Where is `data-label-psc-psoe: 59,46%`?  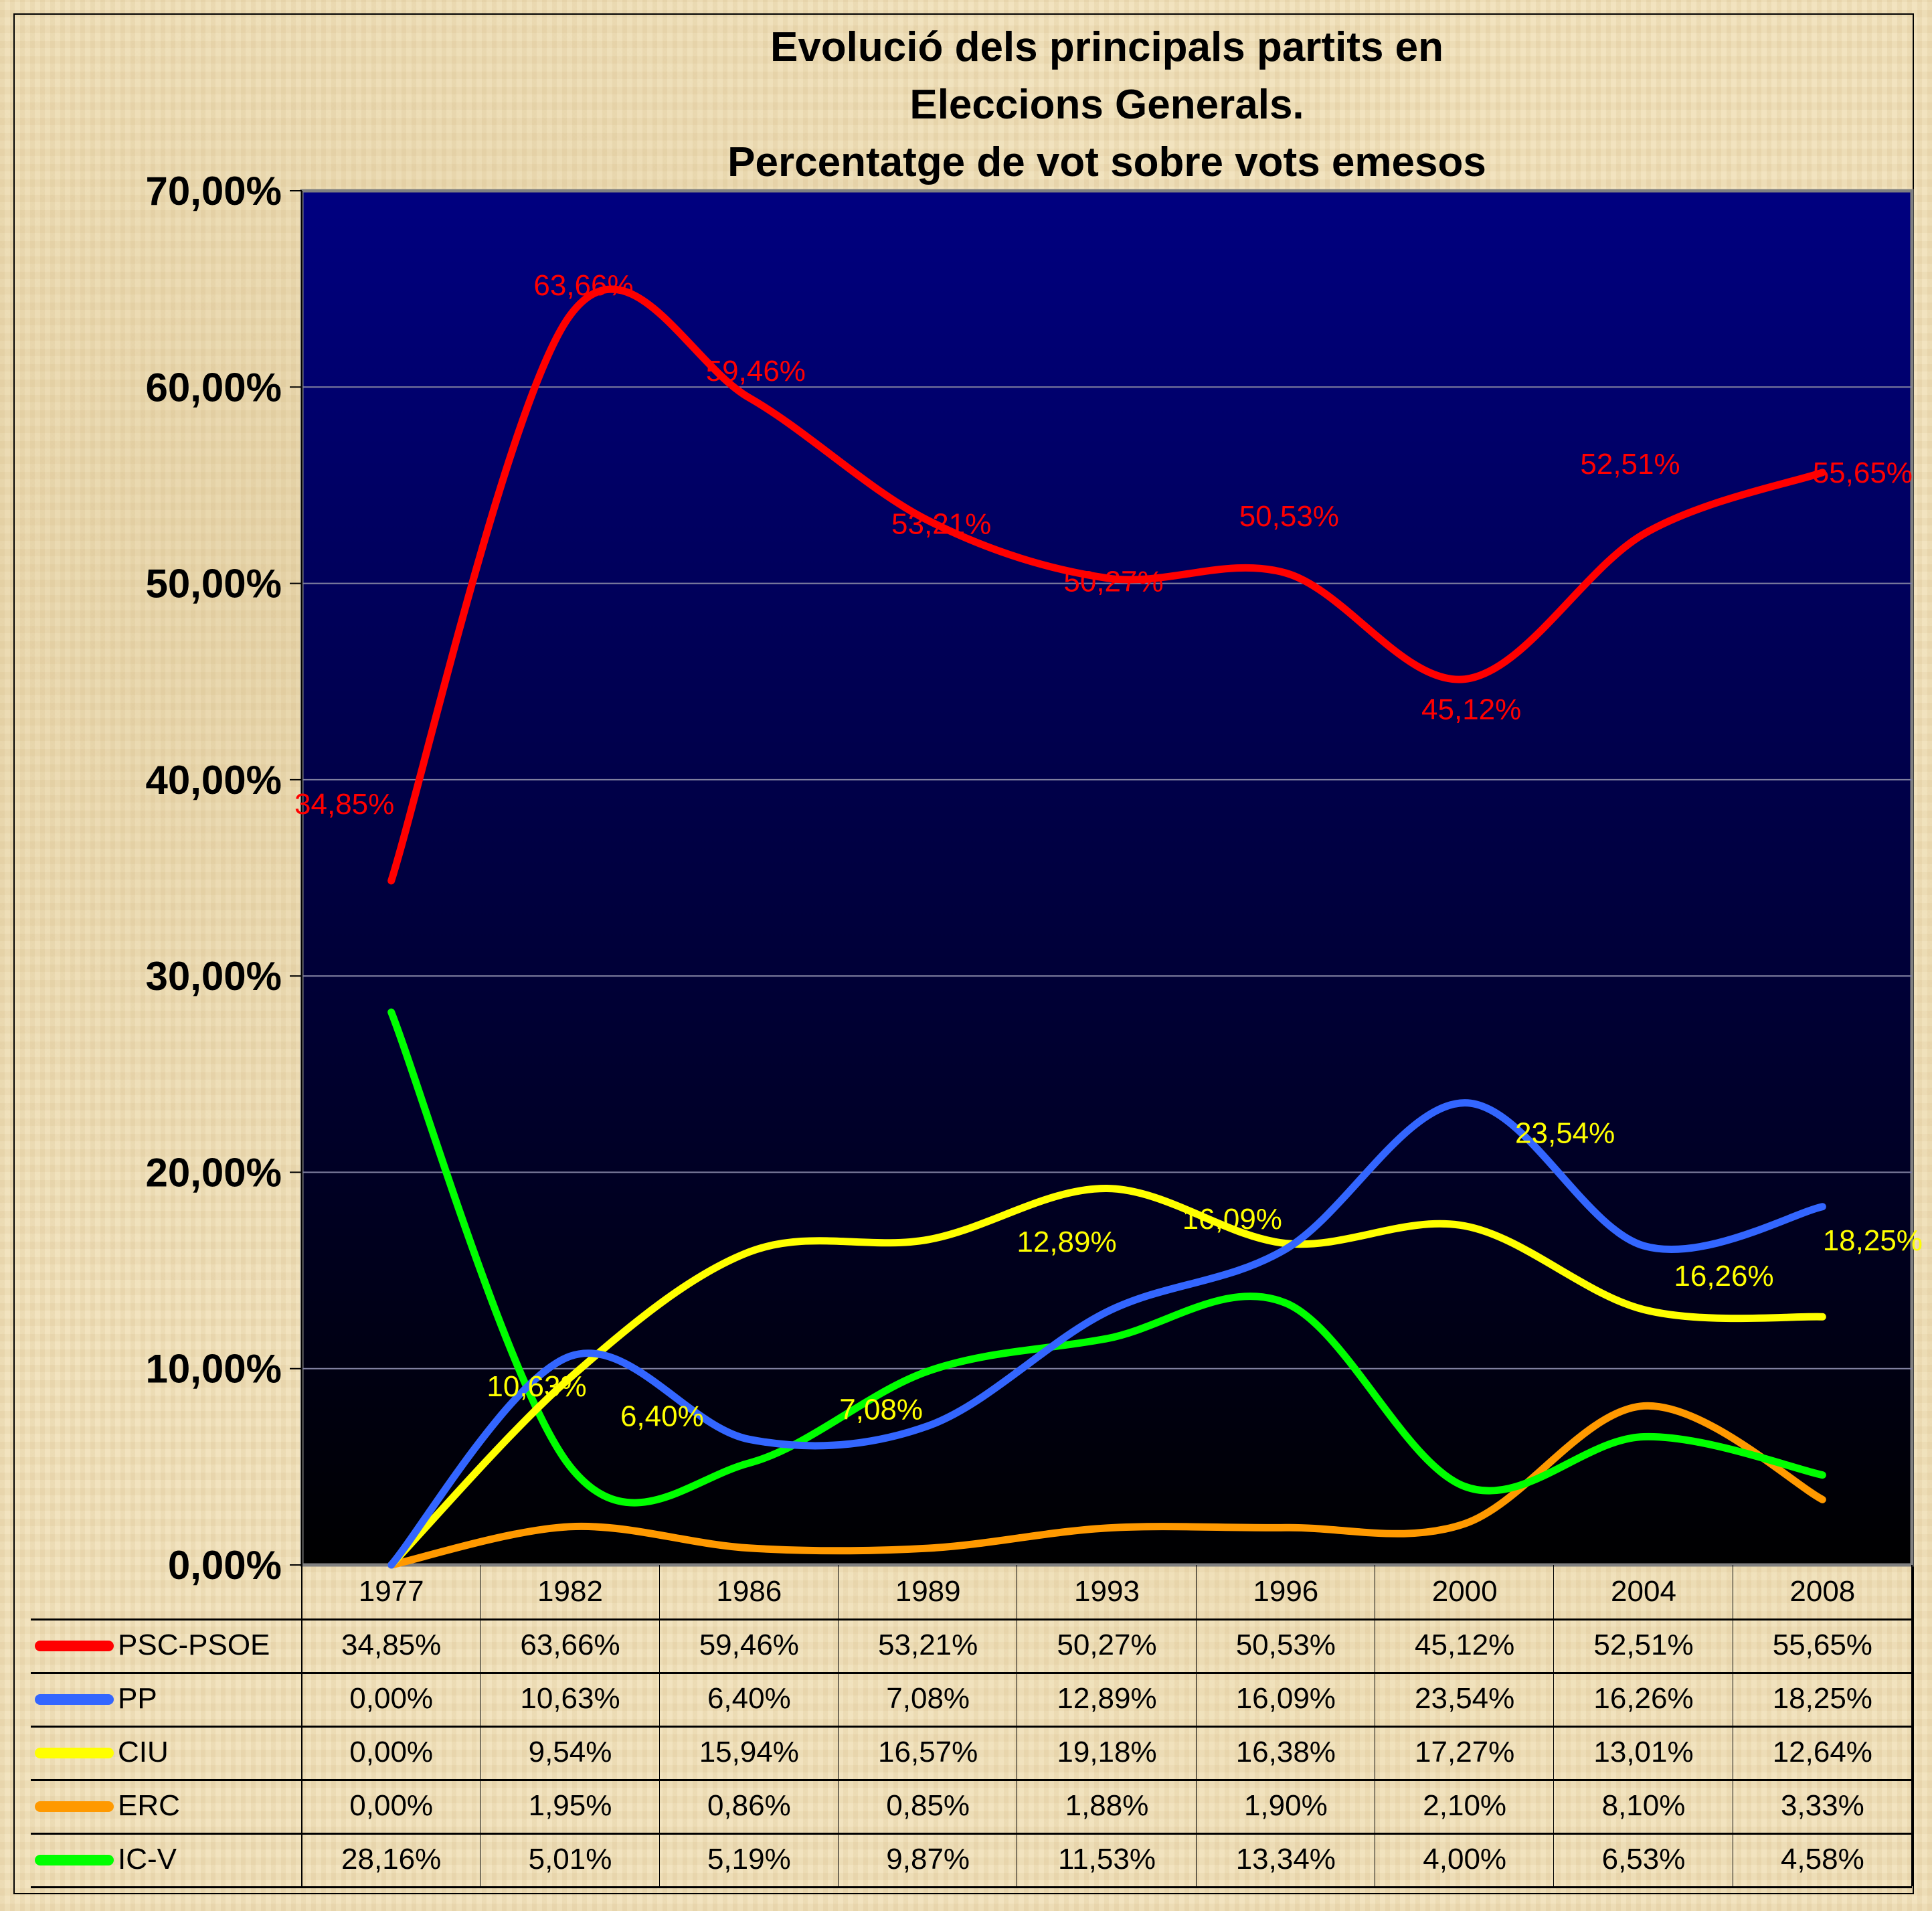 data-label-psc-psoe: 59,46% is located at coordinates (756, 372).